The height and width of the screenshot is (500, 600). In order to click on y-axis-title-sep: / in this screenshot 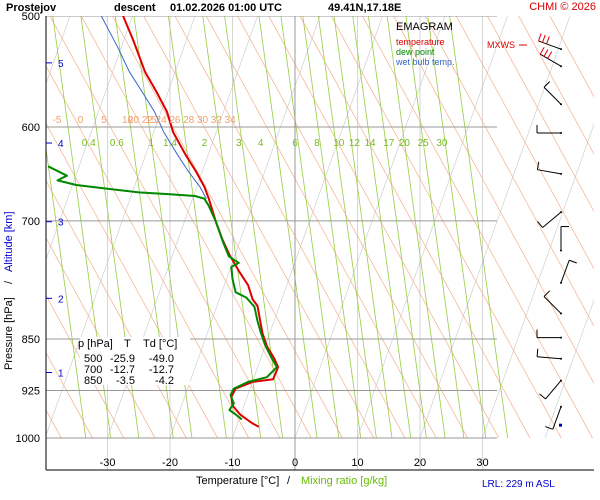, I will do `click(9, 282)`.